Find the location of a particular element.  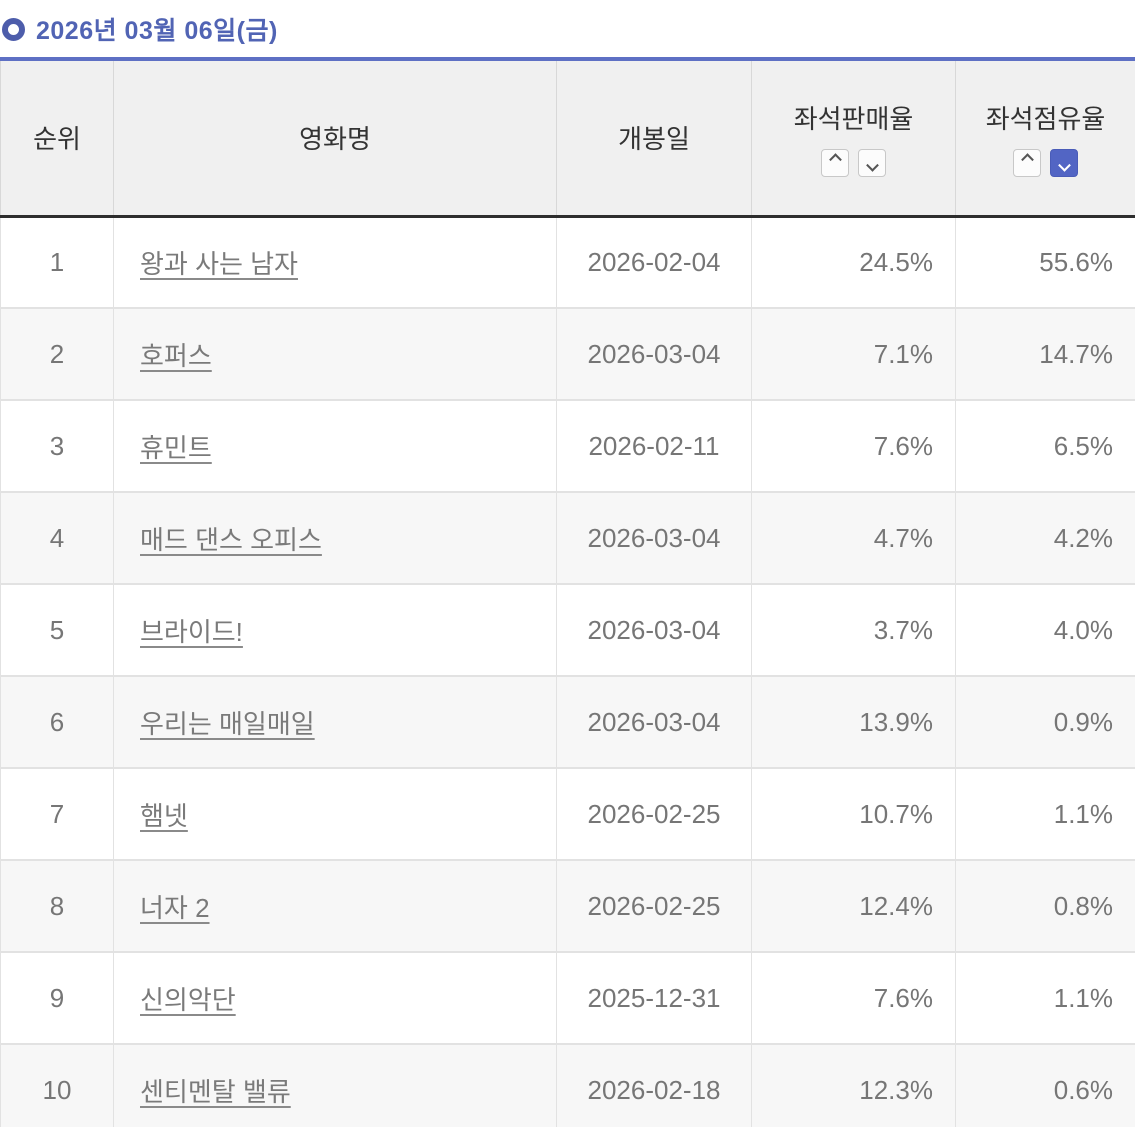

rank-cell: 10 is located at coordinates (57, 1085).